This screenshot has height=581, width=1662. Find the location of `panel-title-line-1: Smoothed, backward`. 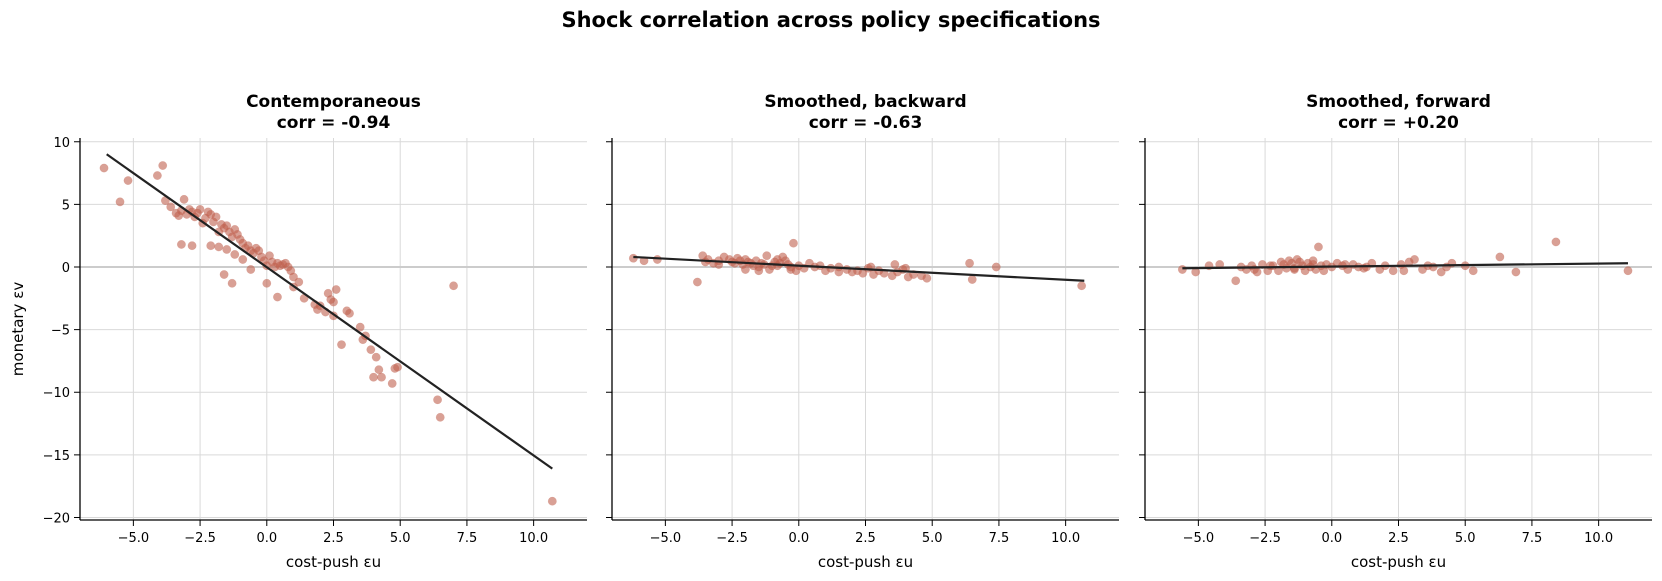

panel-title-line-1: Smoothed, backward is located at coordinates (865, 102).